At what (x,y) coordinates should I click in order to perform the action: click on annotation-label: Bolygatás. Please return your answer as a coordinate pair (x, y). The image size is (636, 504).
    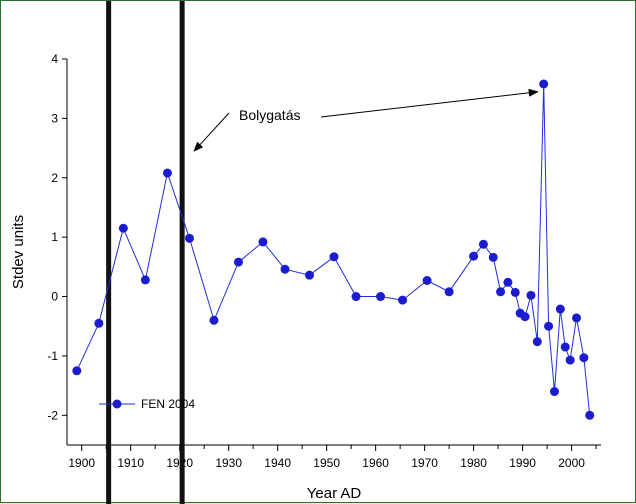
    Looking at the image, I should click on (269, 115).